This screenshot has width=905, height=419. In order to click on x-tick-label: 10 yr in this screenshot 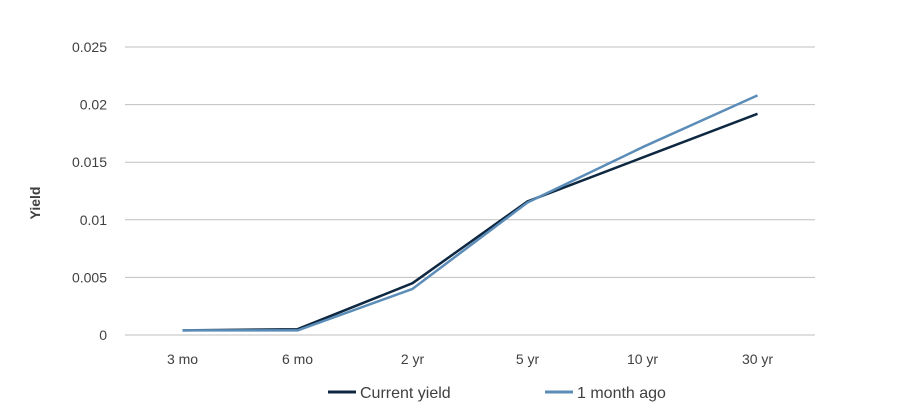, I will do `click(642, 359)`.